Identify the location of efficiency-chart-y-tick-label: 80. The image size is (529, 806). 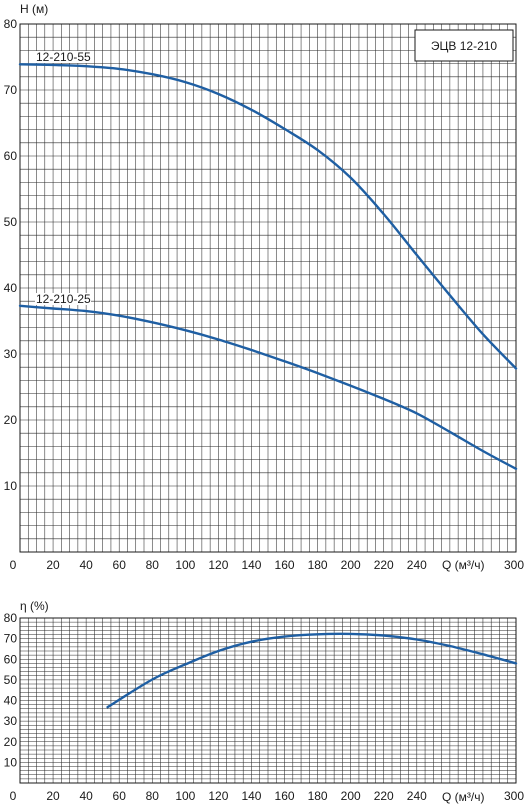
(11, 618).